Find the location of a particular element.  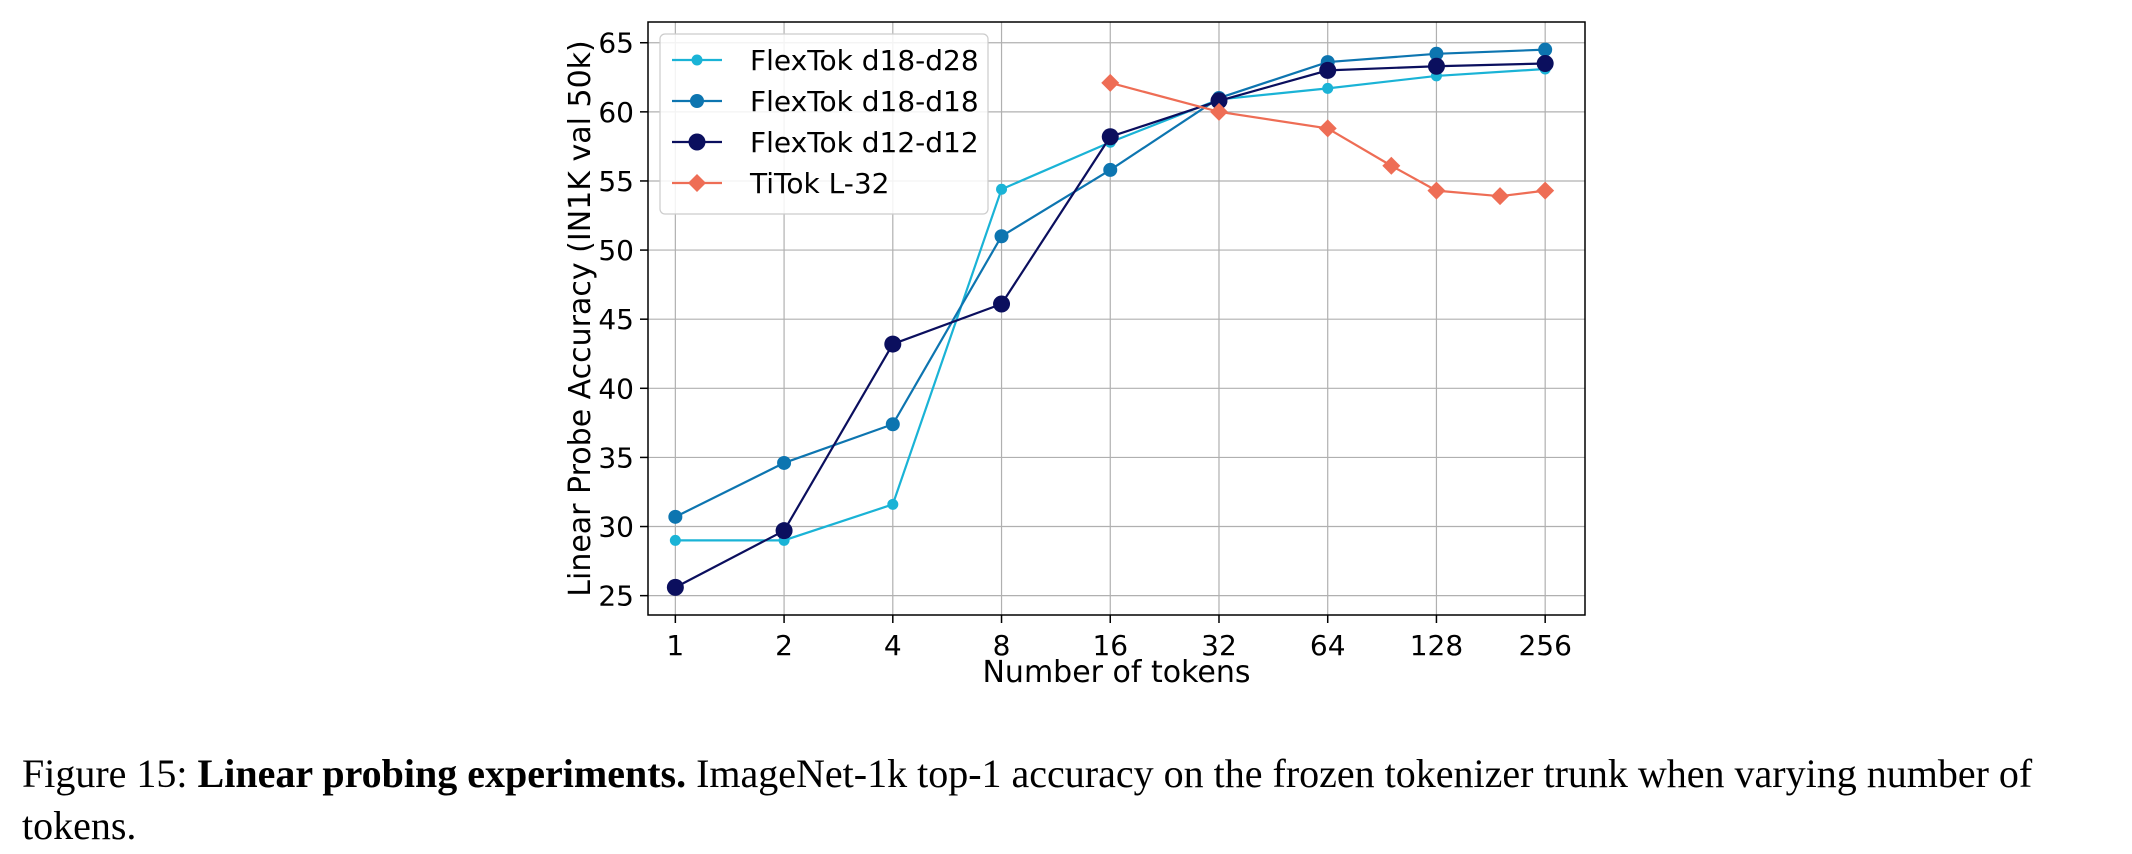

y-tick-label: 50 is located at coordinates (616, 250).